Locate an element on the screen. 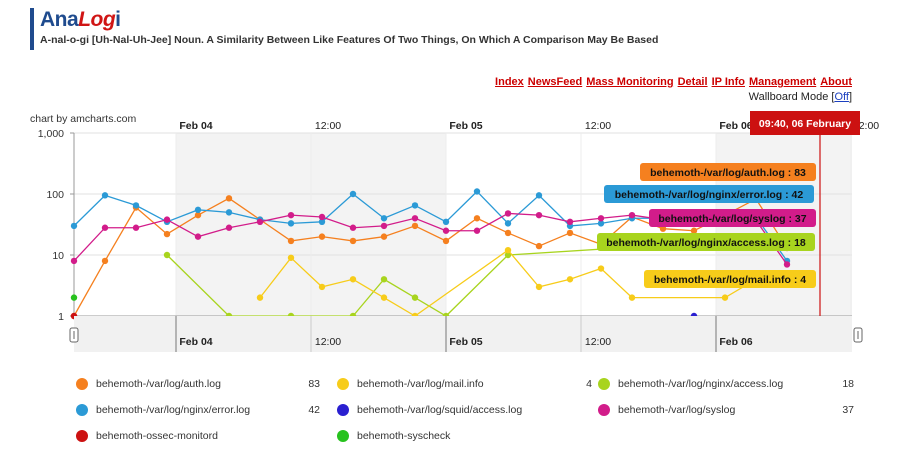 The height and width of the screenshot is (451, 900). tooltip-text: behemoth-/var/log/nginx/error.log : 42 is located at coordinates (709, 195).